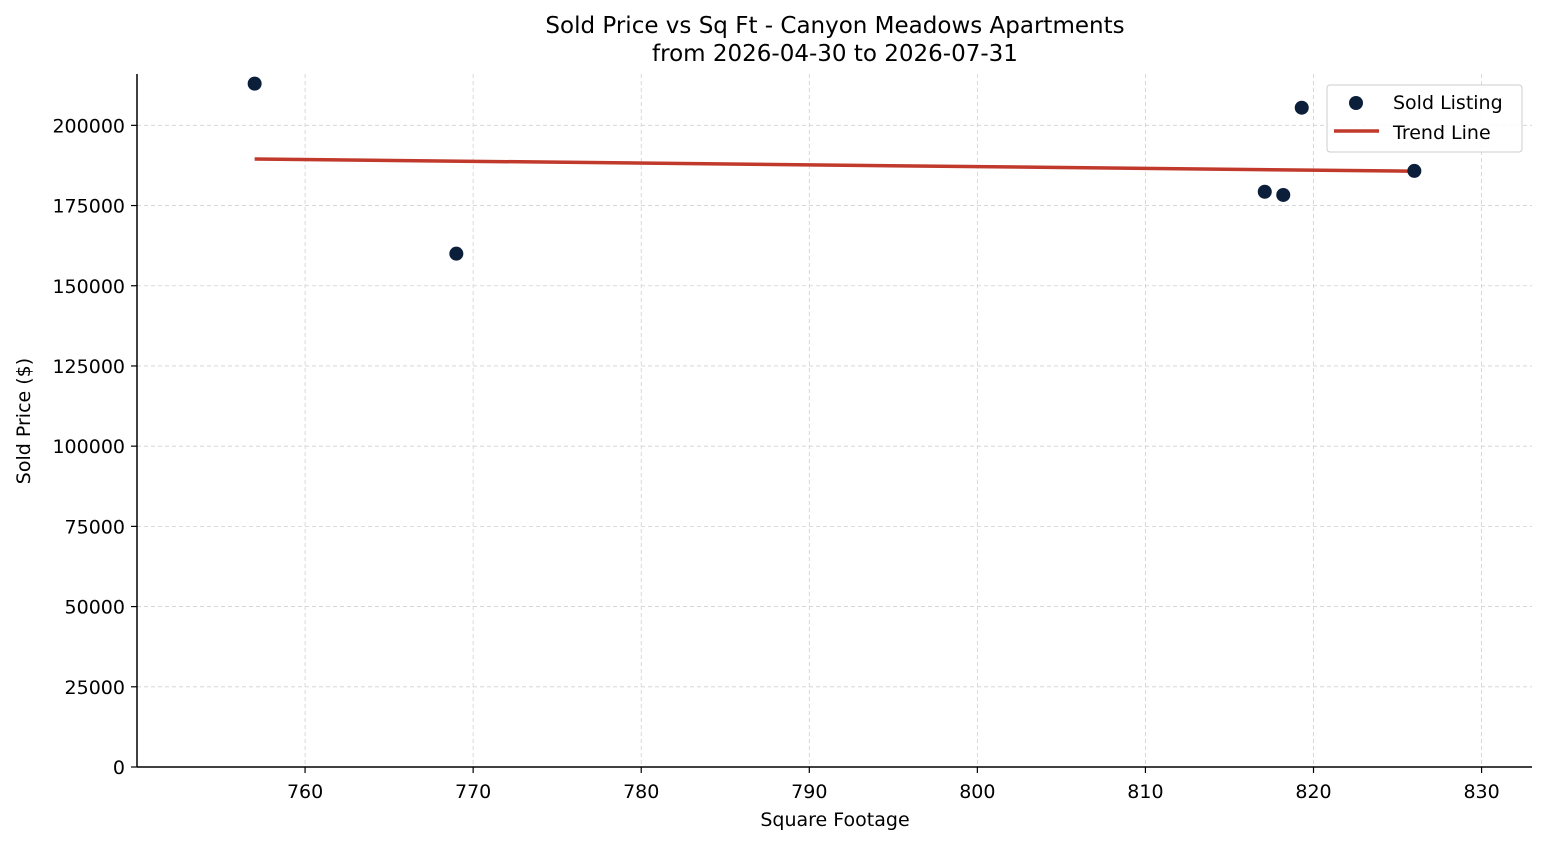 This screenshot has width=1547, height=845. I want to click on x-tick-label: 810, so click(1145, 792).